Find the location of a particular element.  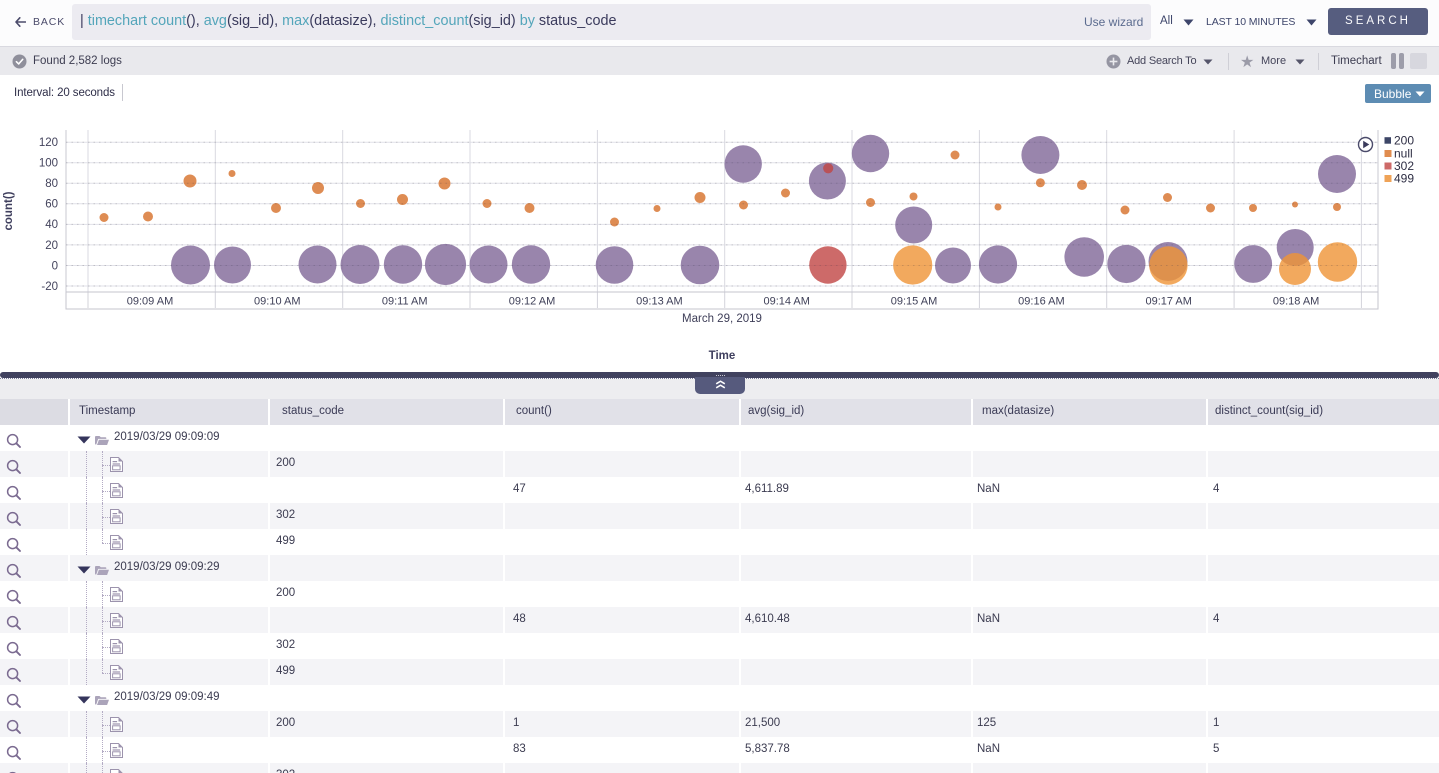

svg-text: 09:14 AM is located at coordinates (786, 302).